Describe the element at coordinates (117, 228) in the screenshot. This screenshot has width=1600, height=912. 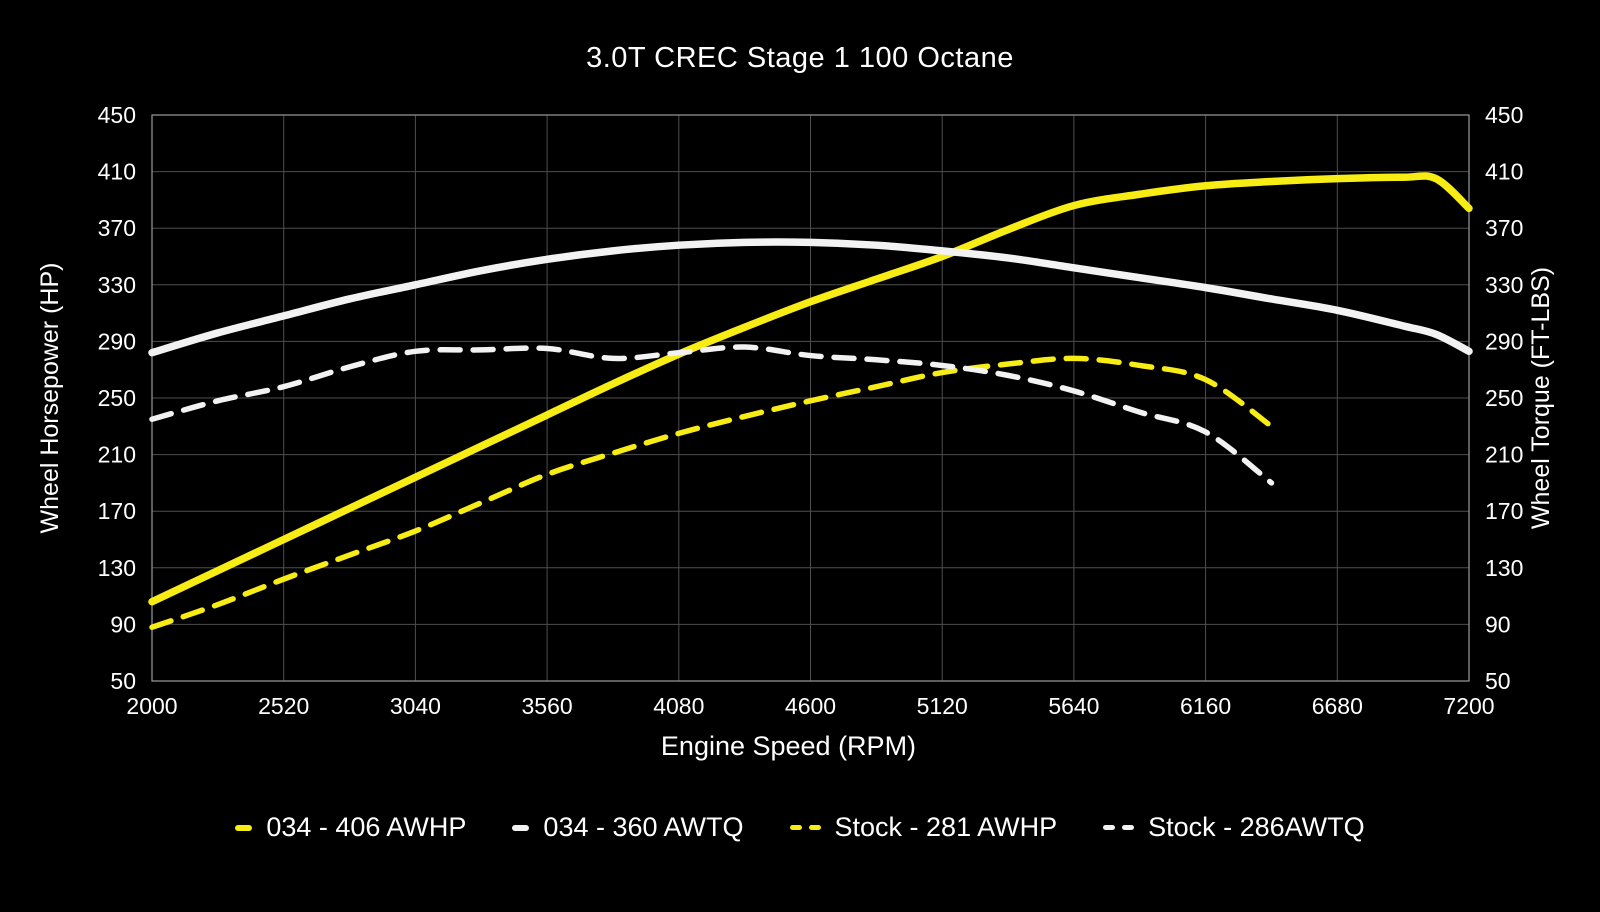
I see `y-axis-tick-left: 370` at that location.